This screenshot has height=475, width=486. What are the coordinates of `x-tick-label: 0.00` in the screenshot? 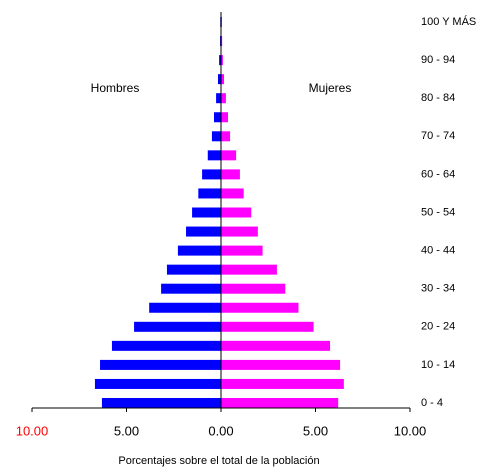 It's located at (220, 430).